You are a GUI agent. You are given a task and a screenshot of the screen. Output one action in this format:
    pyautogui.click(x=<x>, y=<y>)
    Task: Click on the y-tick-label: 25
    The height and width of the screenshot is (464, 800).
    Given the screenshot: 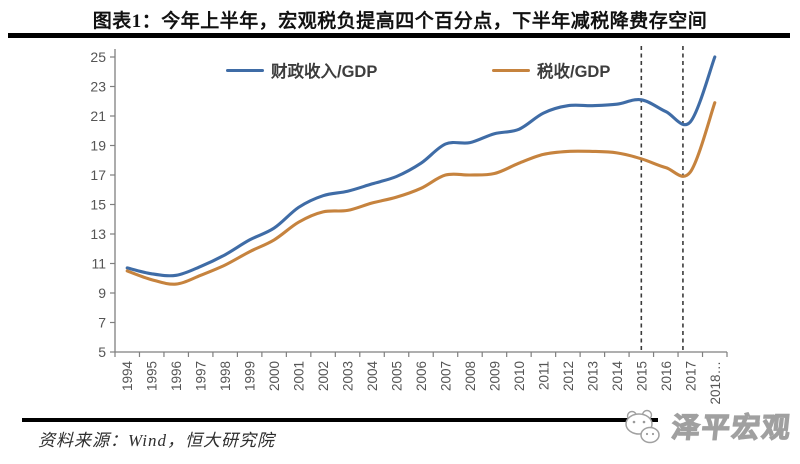 What is the action you would take?
    pyautogui.click(x=98, y=57)
    